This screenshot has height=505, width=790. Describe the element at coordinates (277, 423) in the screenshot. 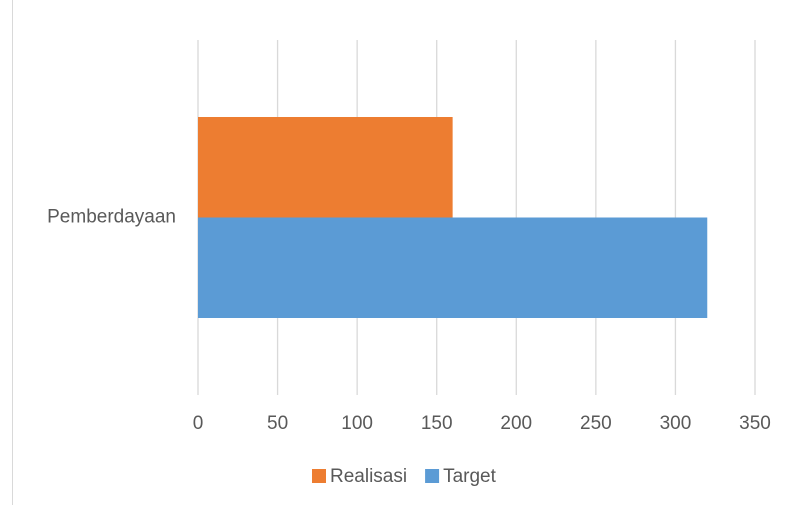

I see `x-tick-label: 50` at that location.